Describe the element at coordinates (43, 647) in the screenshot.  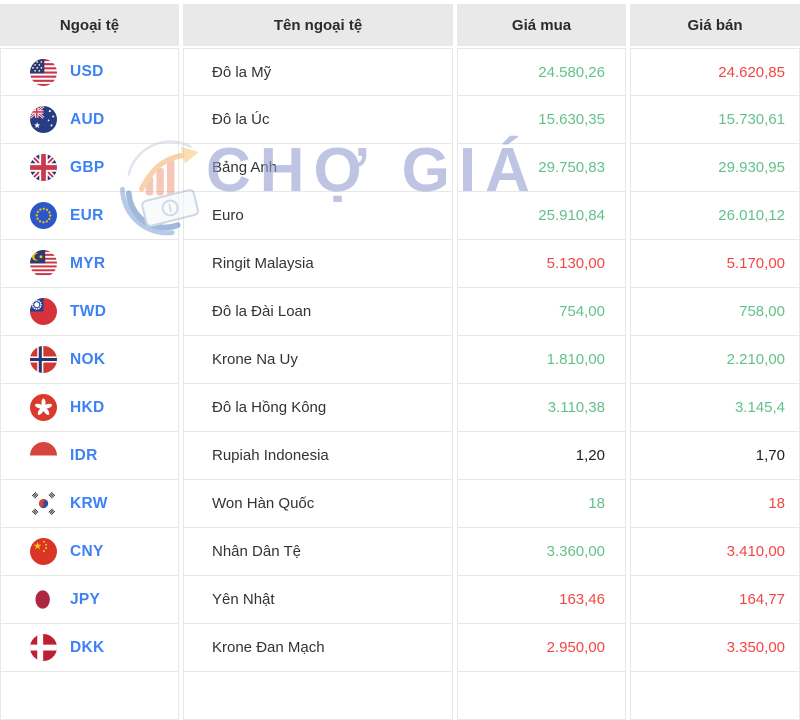
I see `flag-dkk-icon` at that location.